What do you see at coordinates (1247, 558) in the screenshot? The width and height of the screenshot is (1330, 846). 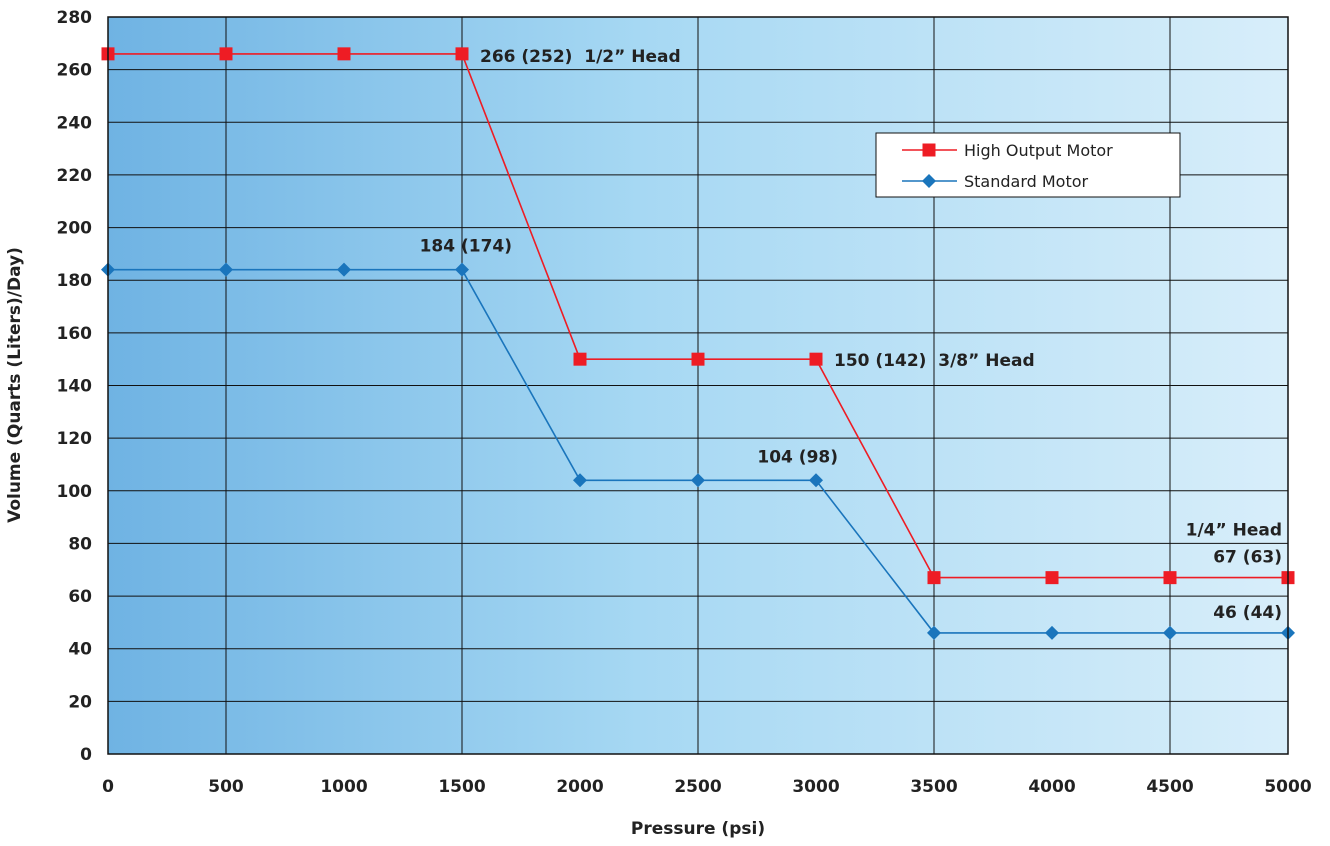 I see `data-label: 67 (63)` at bounding box center [1247, 558].